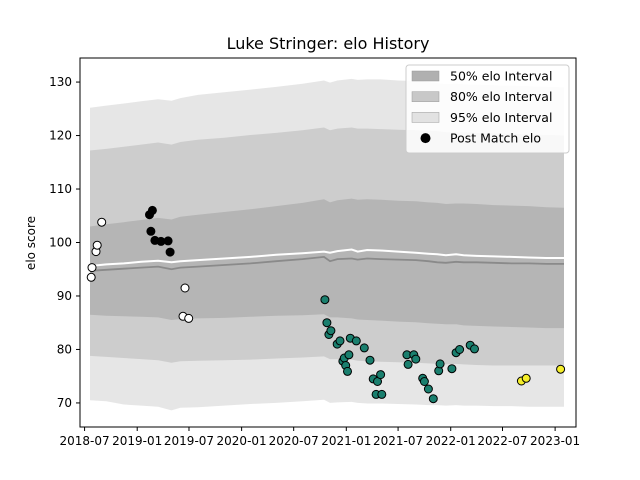  Describe the element at coordinates (328, 43) in the screenshot. I see `chart-title: Luke Stringer: elo History` at that location.